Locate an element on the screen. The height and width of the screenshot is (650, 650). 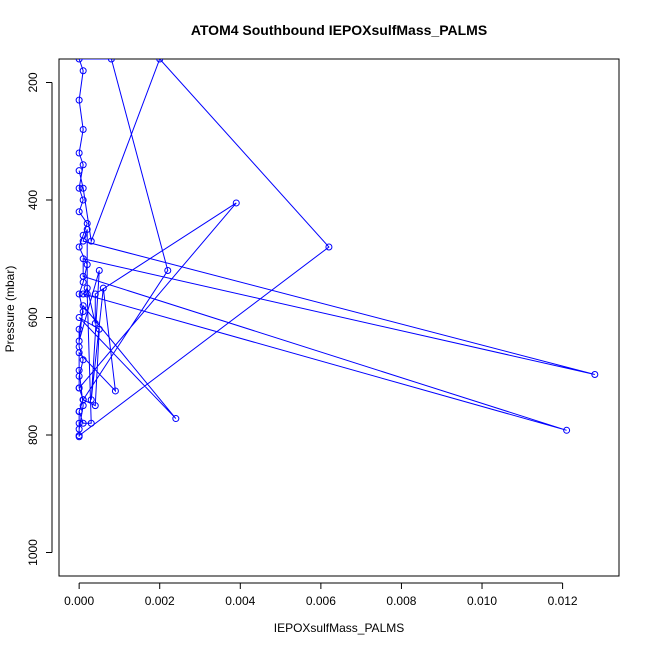
x-tick-label: 0.012 is located at coordinates (563, 601).